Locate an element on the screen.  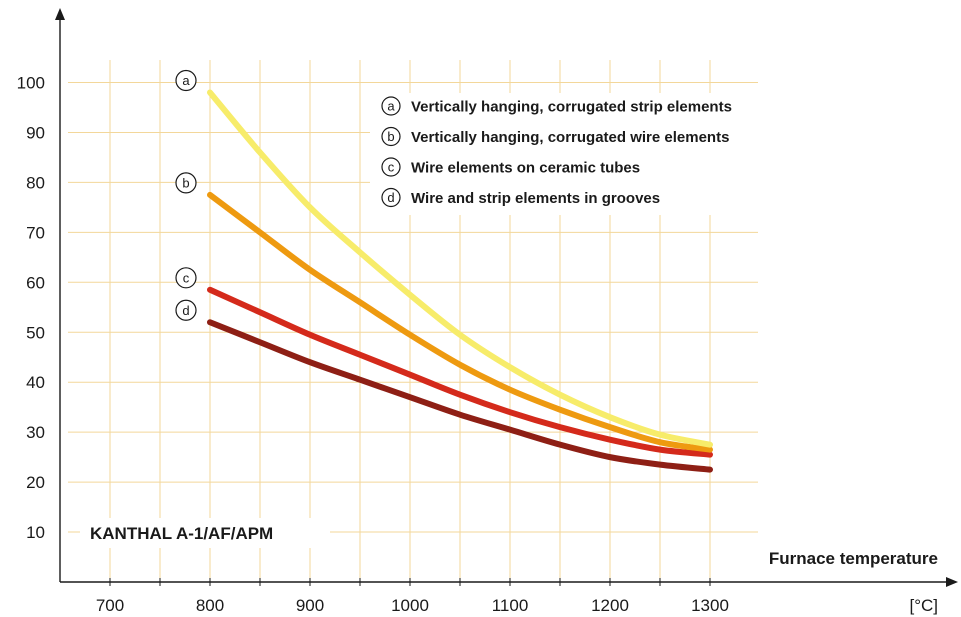
y-tick-label: 30 is located at coordinates (35, 432).